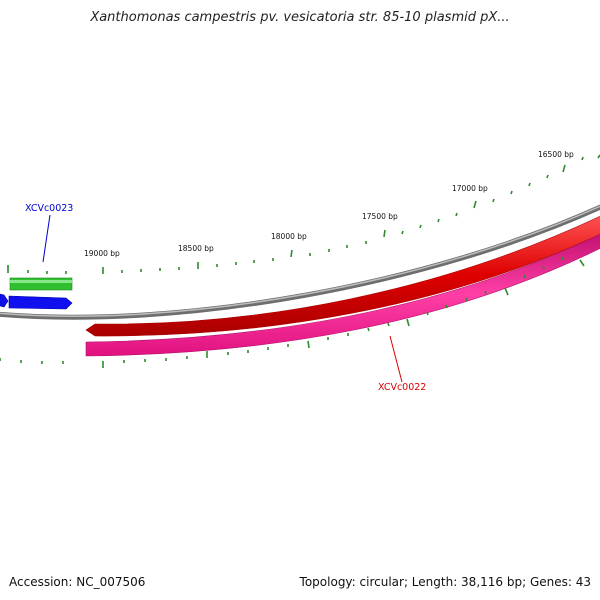 The height and width of the screenshot is (600, 600). Describe the element at coordinates (289, 236) in the screenshot. I see `ruler-label-18000: 18000 bp` at that location.